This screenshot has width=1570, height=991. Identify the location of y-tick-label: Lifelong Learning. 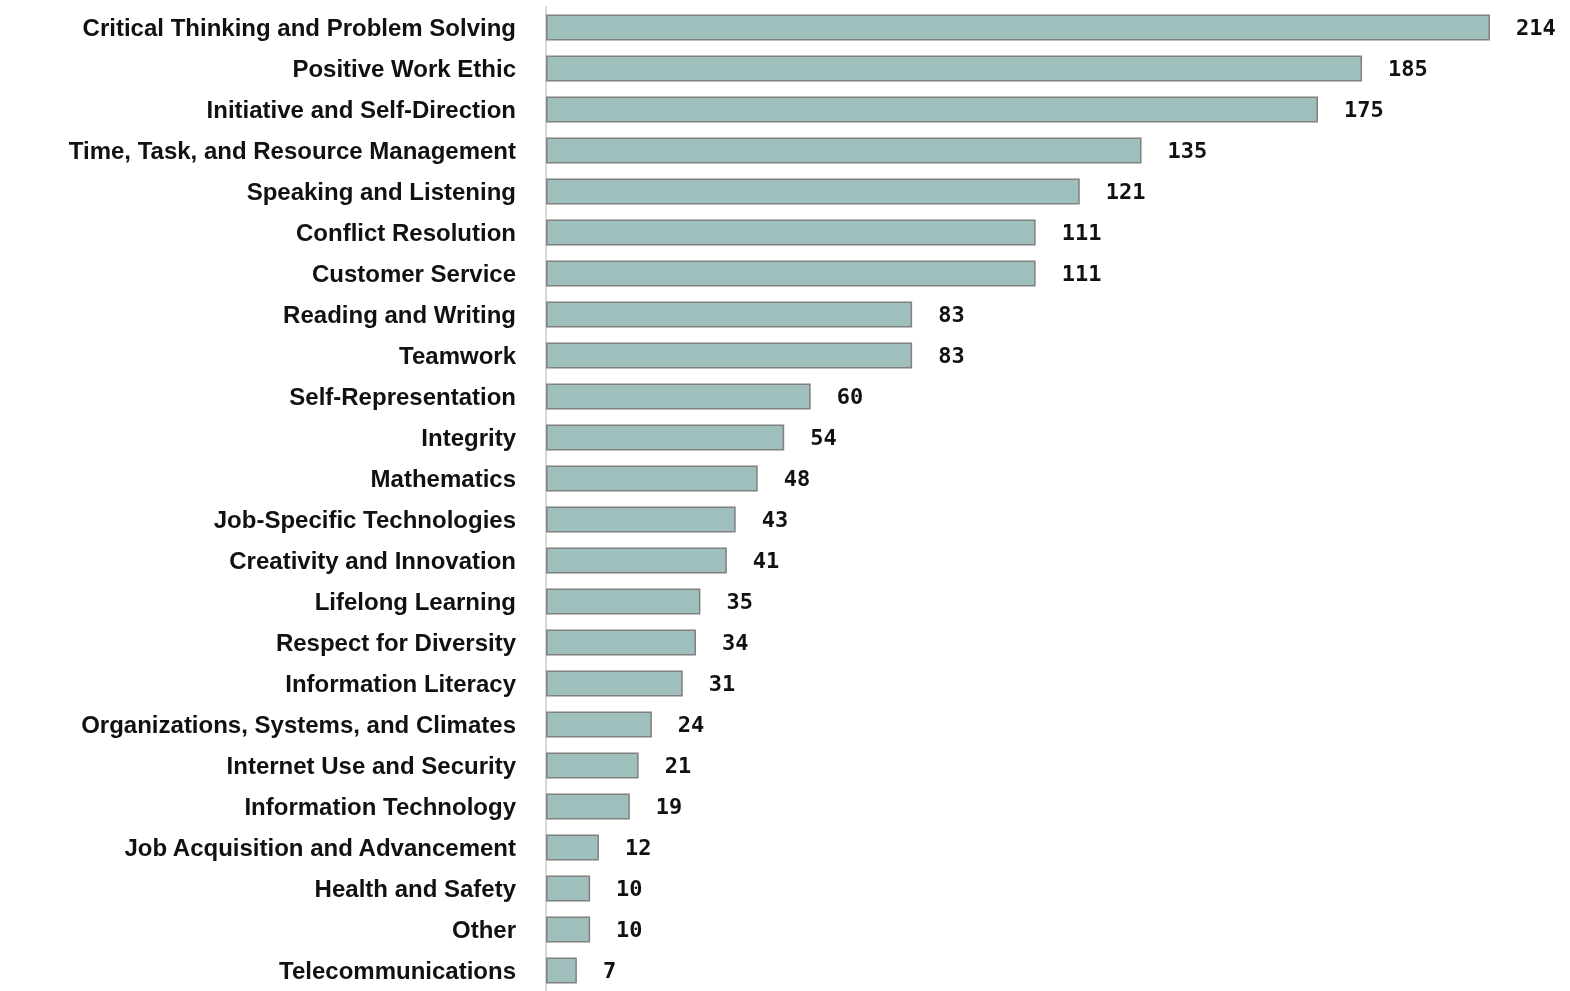
(415, 601).